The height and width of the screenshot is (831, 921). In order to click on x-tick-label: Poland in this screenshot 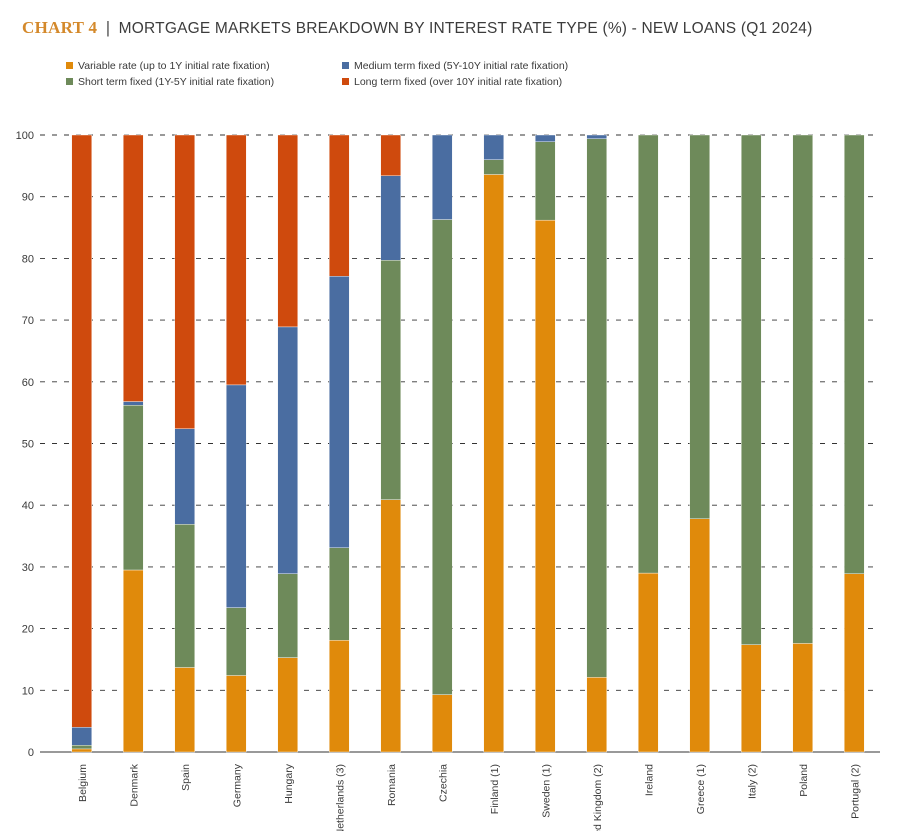, I will do `click(804, 780)`.